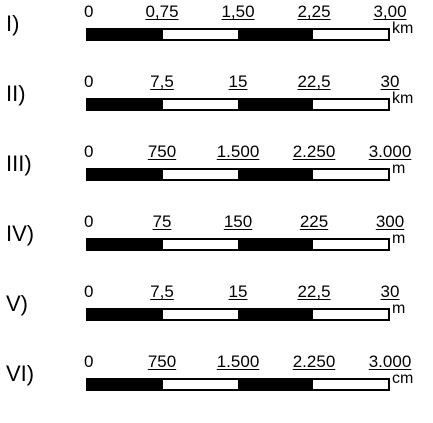 Image resolution: width=433 pixels, height=423 pixels. I want to click on scale-label: V), so click(17, 303).